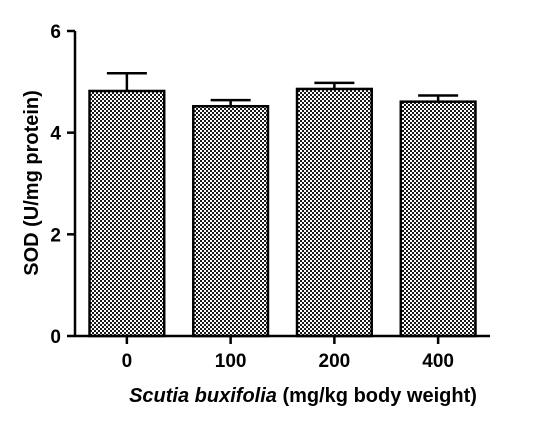 The image size is (550, 425). I want to click on x-axis-label: Scutia buxifolia (mg/kg body weight), so click(303, 396).